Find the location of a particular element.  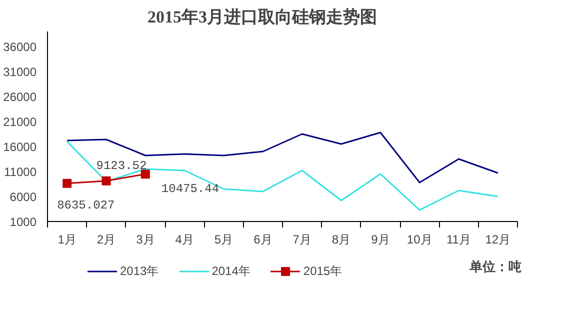

x-tick-label: 4月 is located at coordinates (184, 239).